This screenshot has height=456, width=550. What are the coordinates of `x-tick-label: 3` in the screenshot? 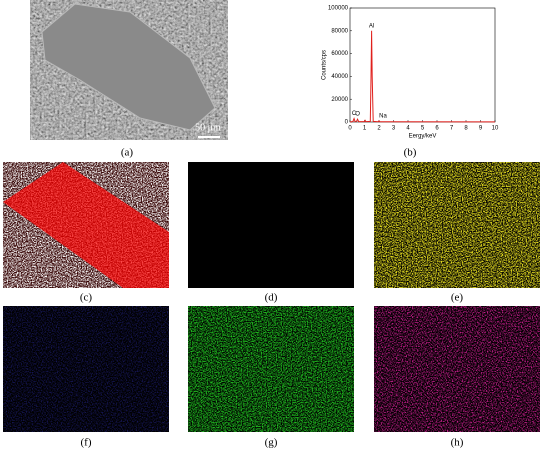 It's located at (394, 129).